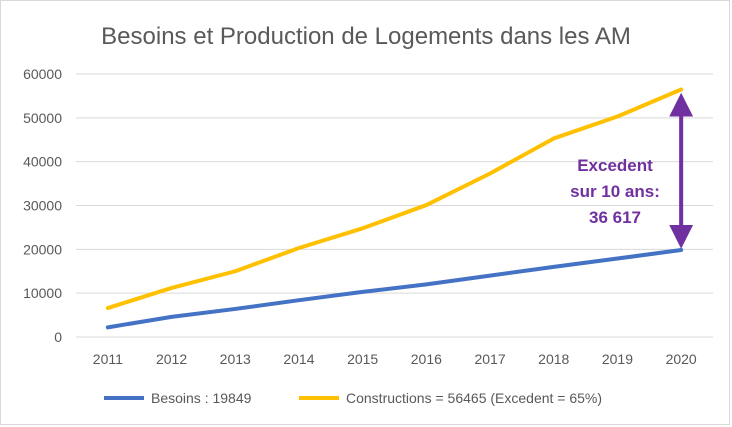  What do you see at coordinates (489, 359) in the screenshot?
I see `x-tick-label-2017: 2017` at bounding box center [489, 359].